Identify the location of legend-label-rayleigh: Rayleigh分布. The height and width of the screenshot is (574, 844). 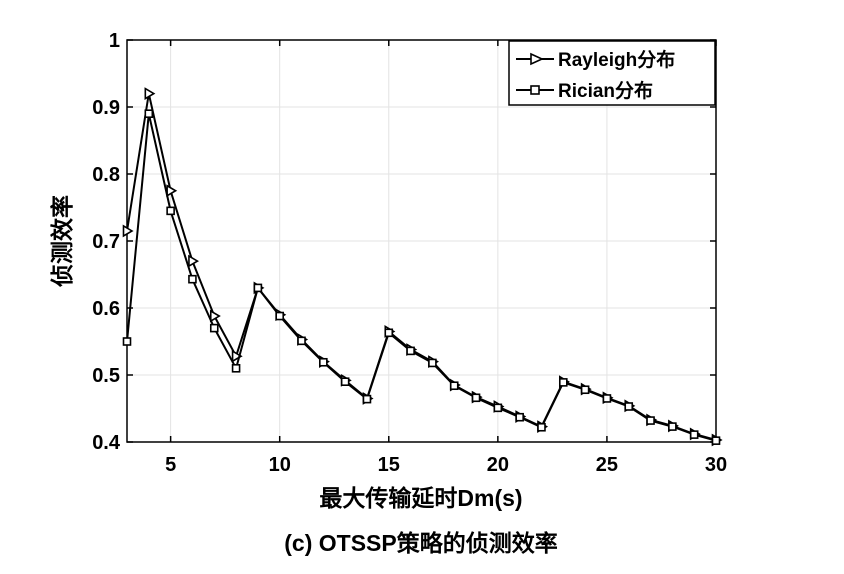
(616, 59).